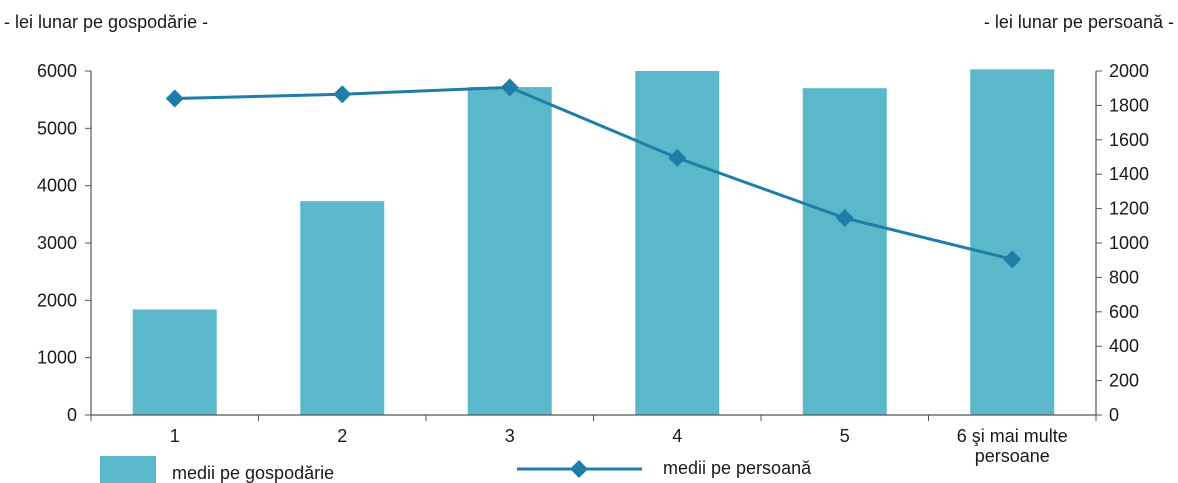 The height and width of the screenshot is (483, 1178). I want to click on left-axis-tick-label: 2000, so click(57, 300).